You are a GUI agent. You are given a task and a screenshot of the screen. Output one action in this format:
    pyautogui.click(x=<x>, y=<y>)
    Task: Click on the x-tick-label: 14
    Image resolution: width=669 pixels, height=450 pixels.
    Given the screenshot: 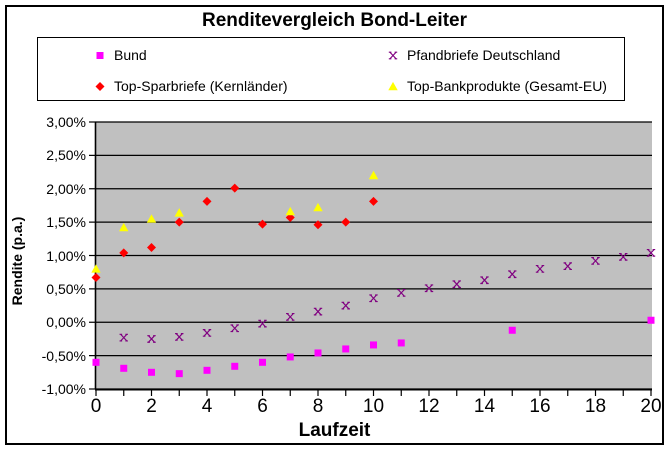 What is the action you would take?
    pyautogui.click(x=484, y=406)
    